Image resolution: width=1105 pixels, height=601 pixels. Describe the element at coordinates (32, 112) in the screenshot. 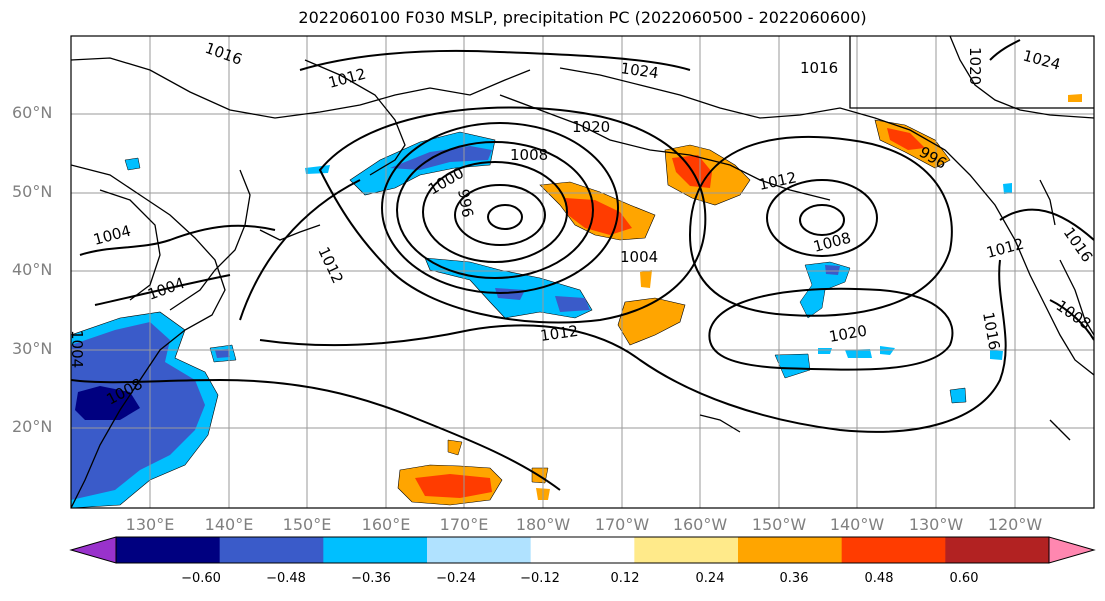

I see `lat-label: 60°N` at that location.